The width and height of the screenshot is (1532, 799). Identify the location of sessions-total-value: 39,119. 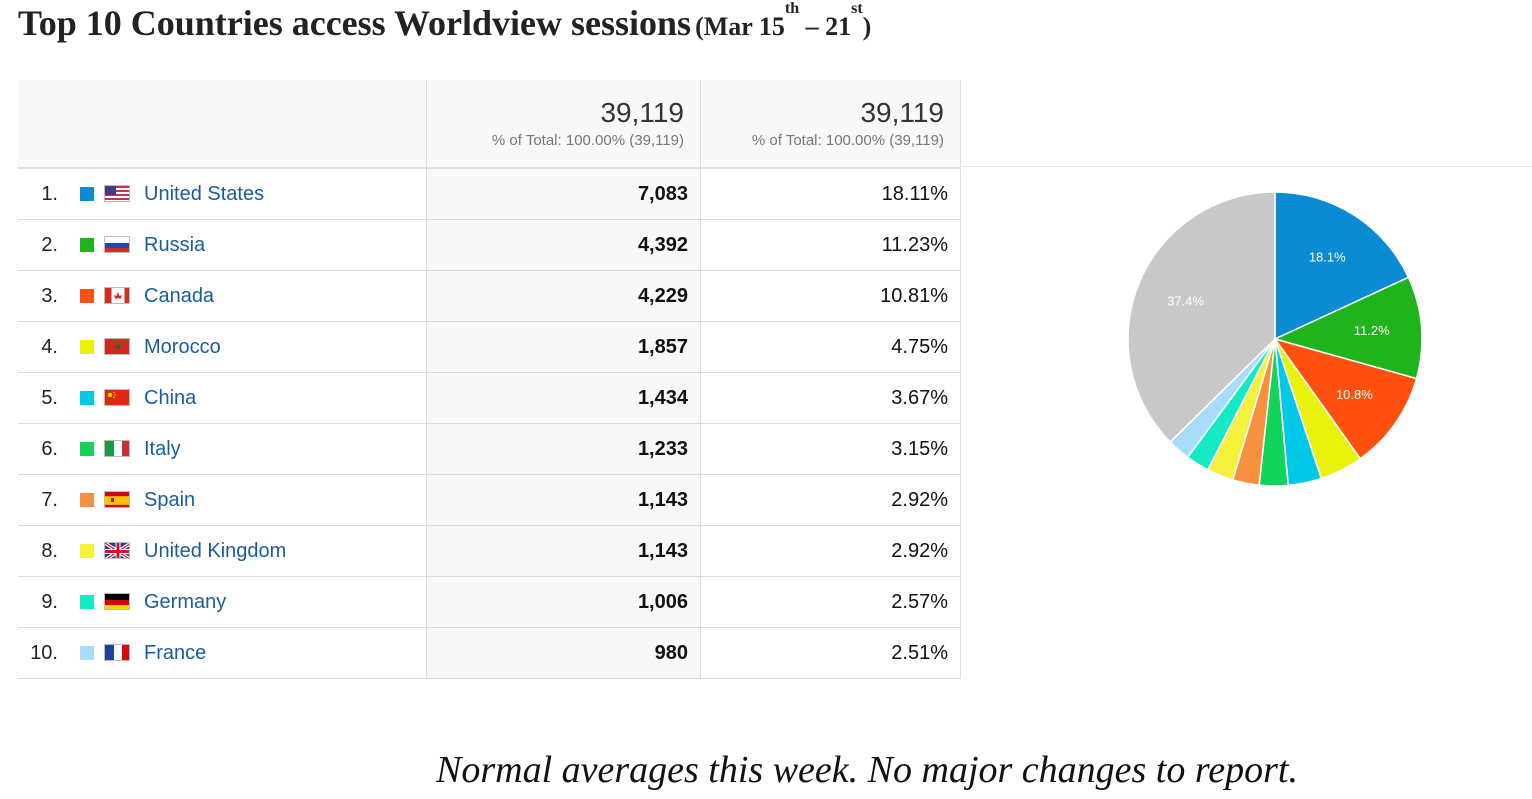
(642, 112).